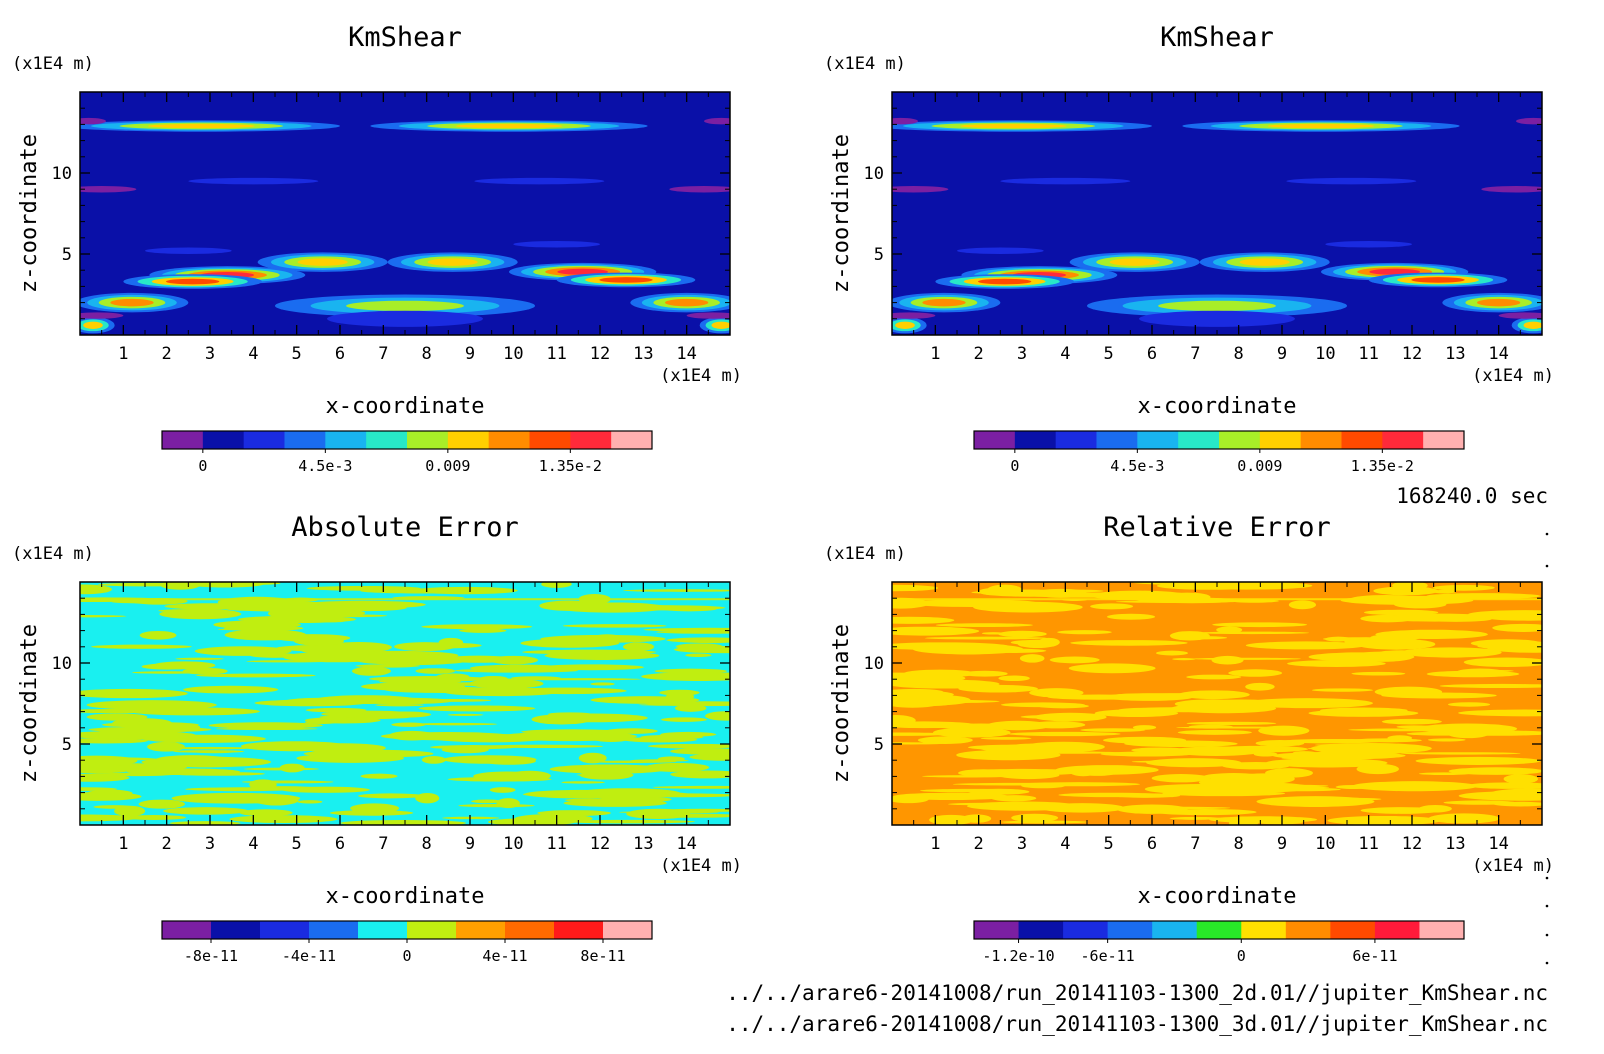 The height and width of the screenshot is (1054, 1604). Describe the element at coordinates (1547, 748) in the screenshot. I see `page-dots` at that location.